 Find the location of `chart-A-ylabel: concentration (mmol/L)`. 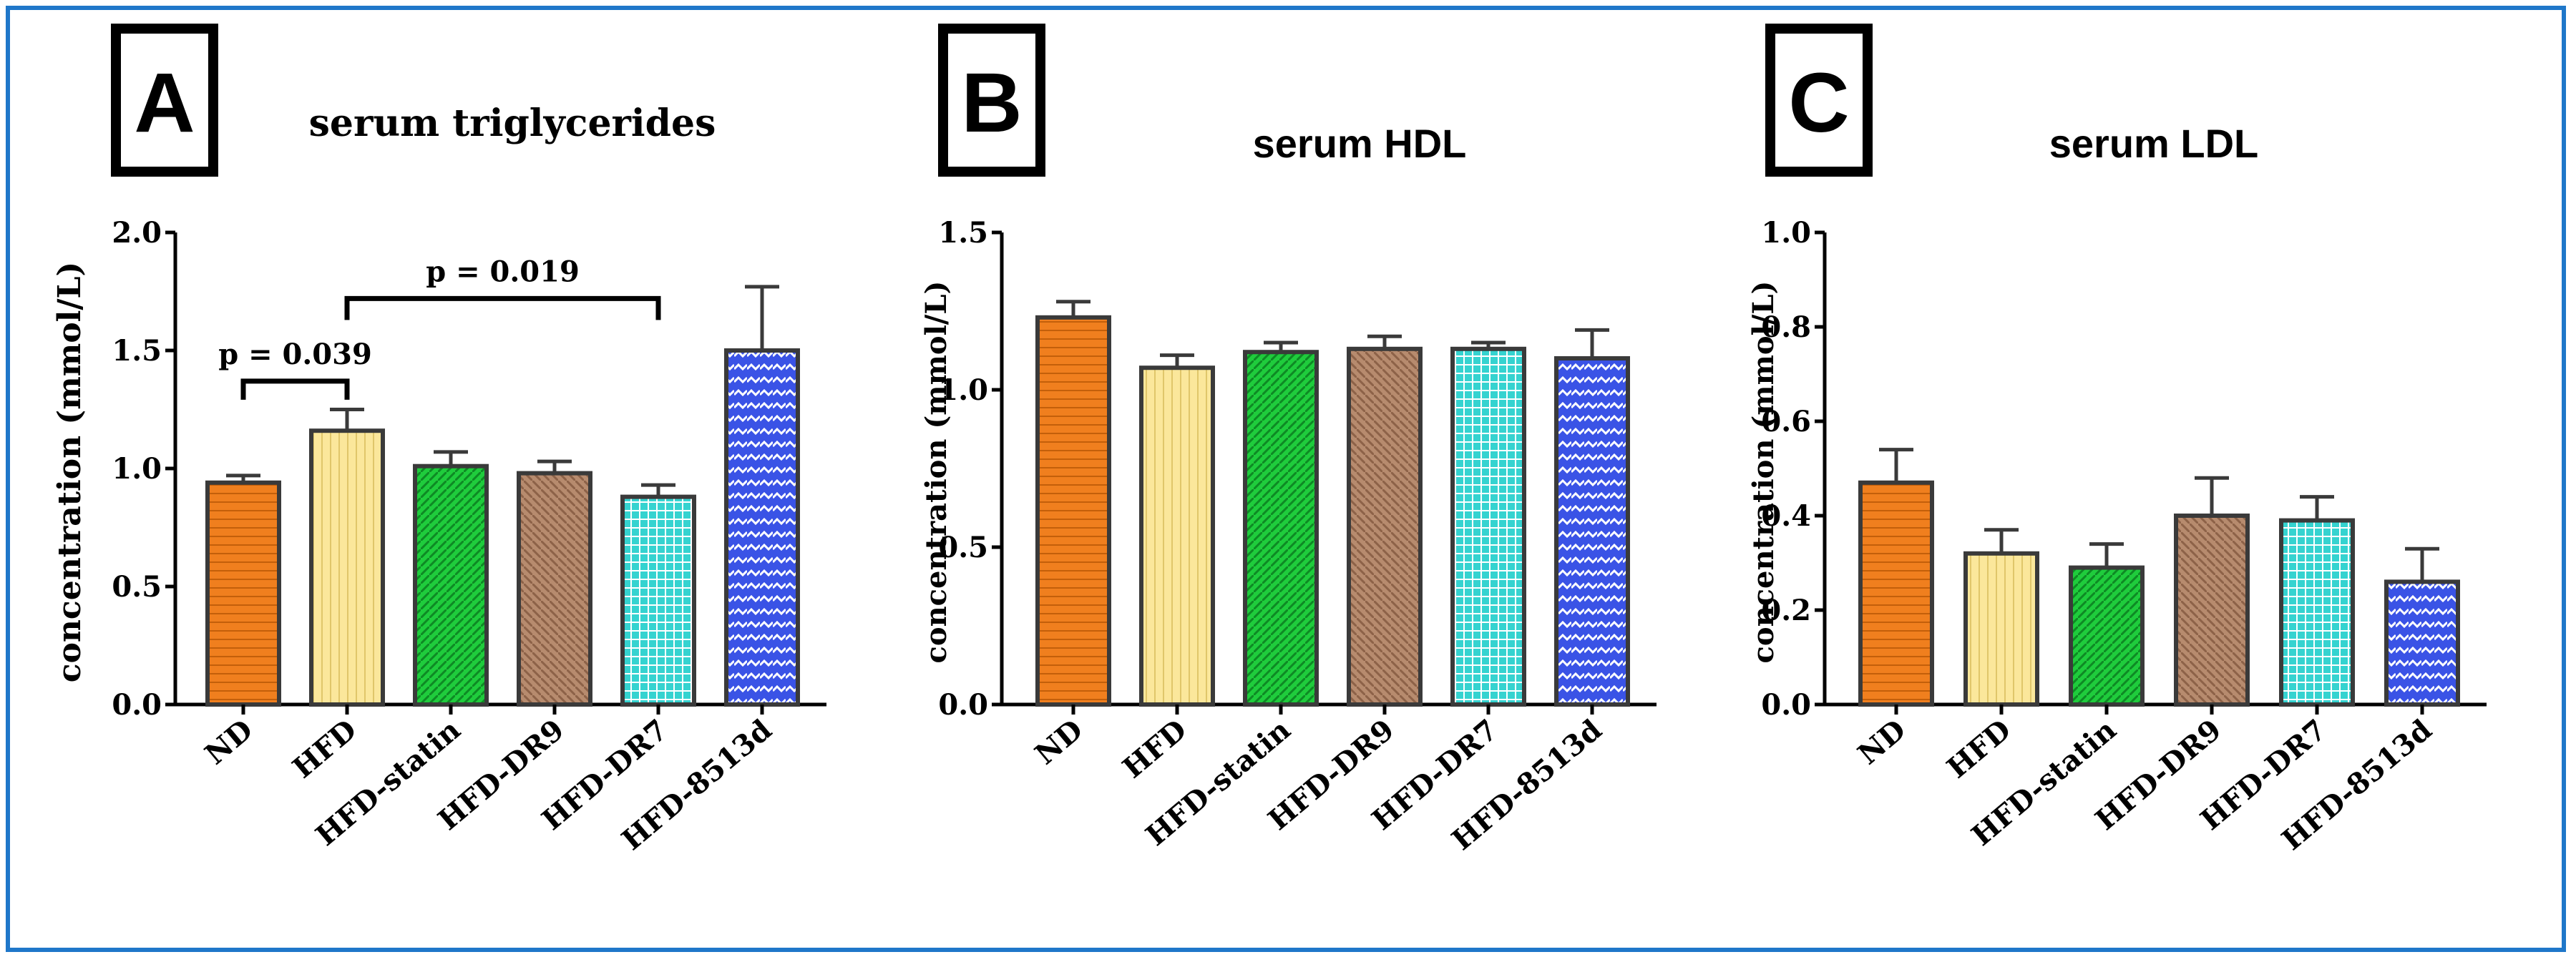

chart-A-ylabel: concentration (mmol/L) is located at coordinates (70, 472).